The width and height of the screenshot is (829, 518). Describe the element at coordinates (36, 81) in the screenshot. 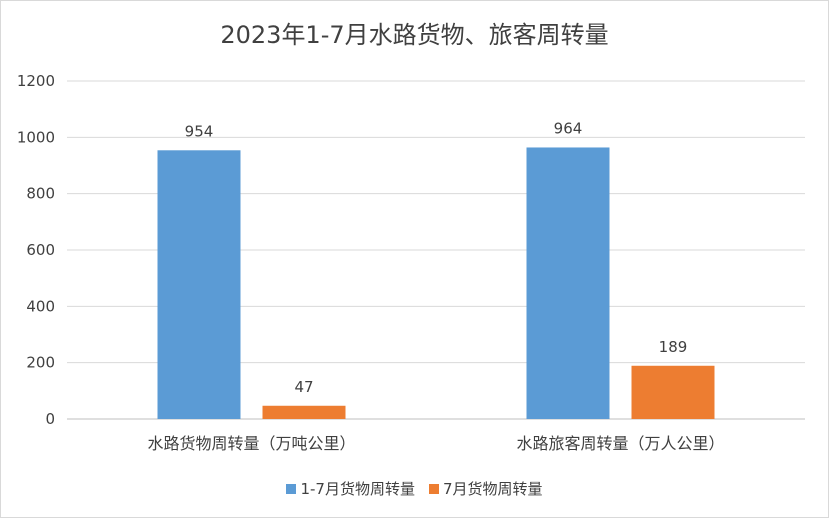

I see `y-tick-label: 1200` at that location.